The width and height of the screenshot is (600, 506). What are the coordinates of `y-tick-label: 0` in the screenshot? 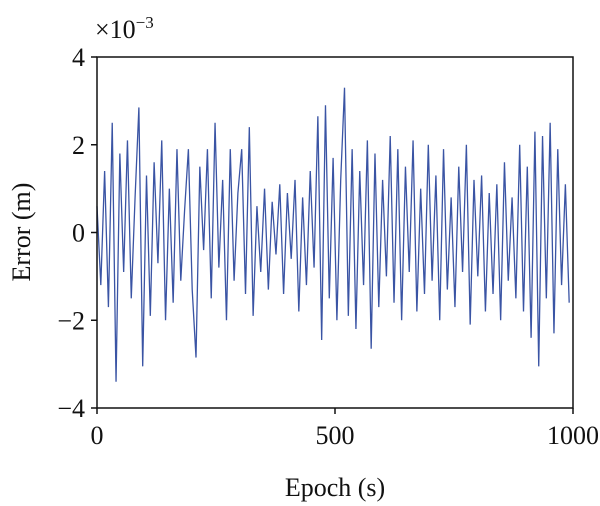 It's located at (78, 233).